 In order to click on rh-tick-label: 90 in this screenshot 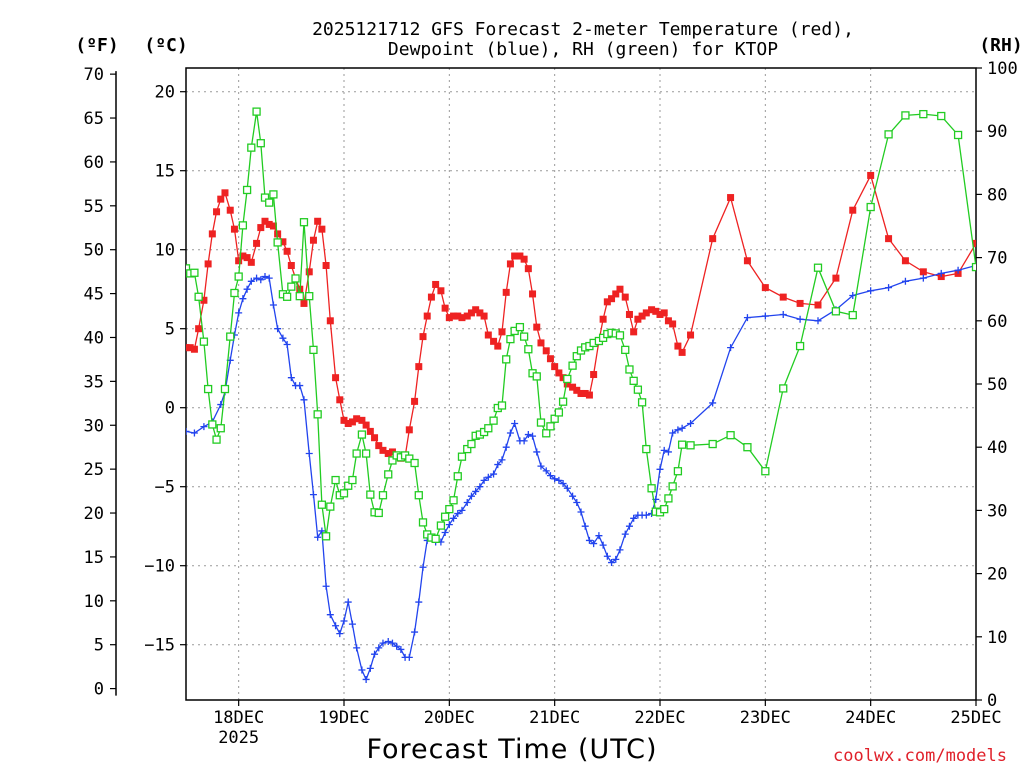, I will do `click(997, 132)`.